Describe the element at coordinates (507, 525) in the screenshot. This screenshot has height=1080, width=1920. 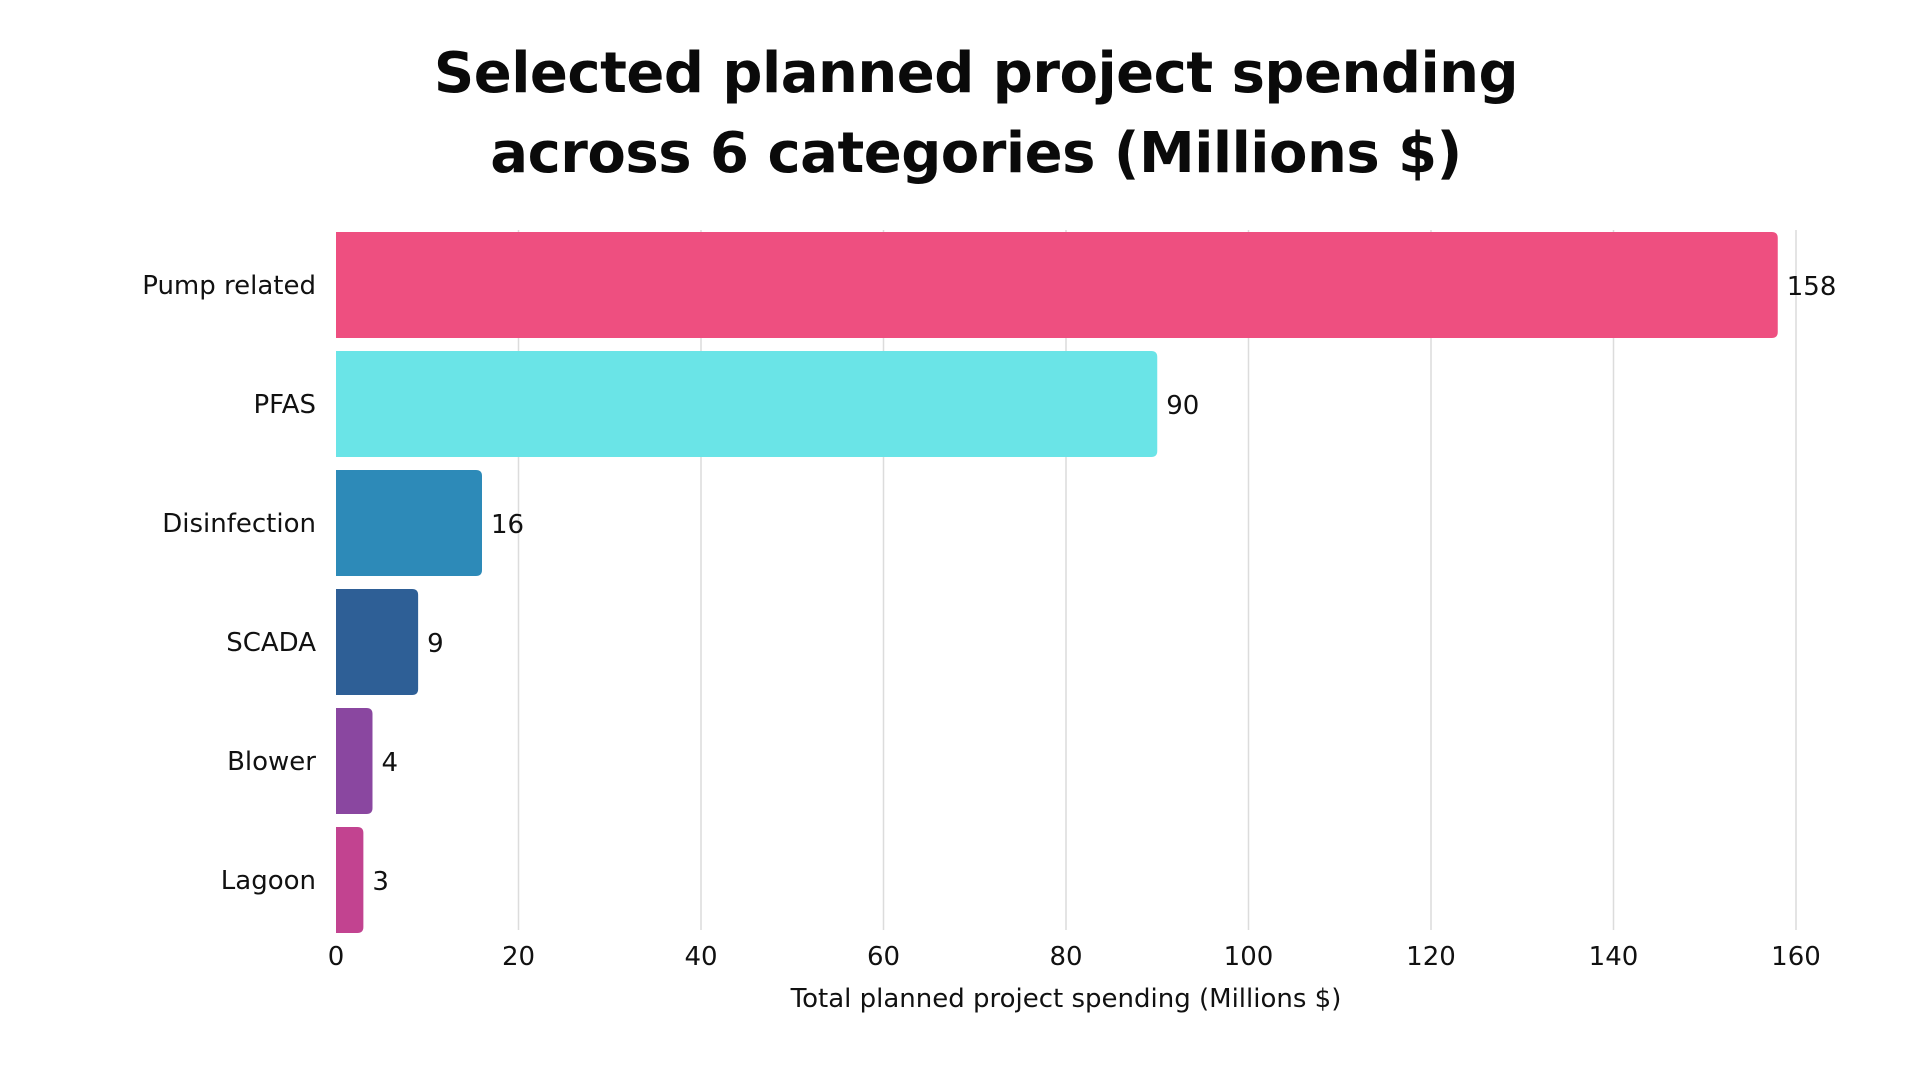
I see `value-label-disinfection: 16` at that location.